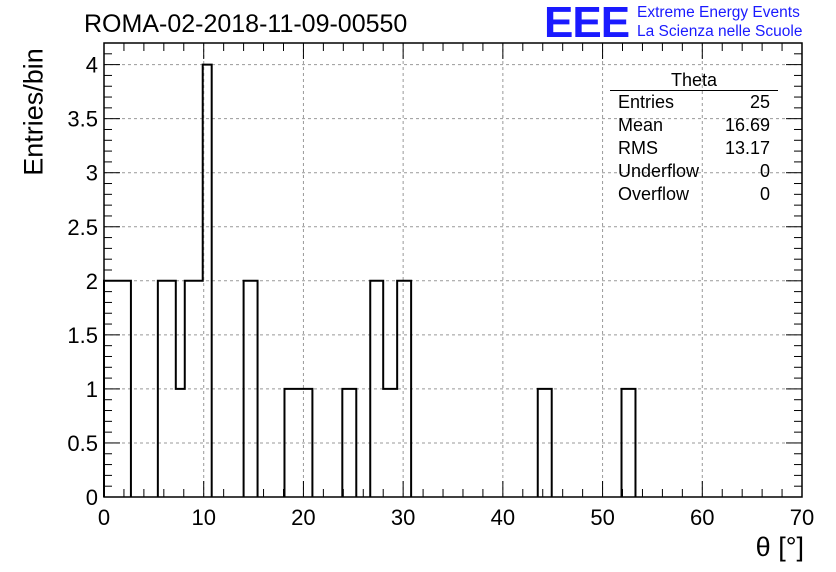 The width and height of the screenshot is (836, 572). Describe the element at coordinates (92, 65) in the screenshot. I see `y-tick-label: 4` at that location.